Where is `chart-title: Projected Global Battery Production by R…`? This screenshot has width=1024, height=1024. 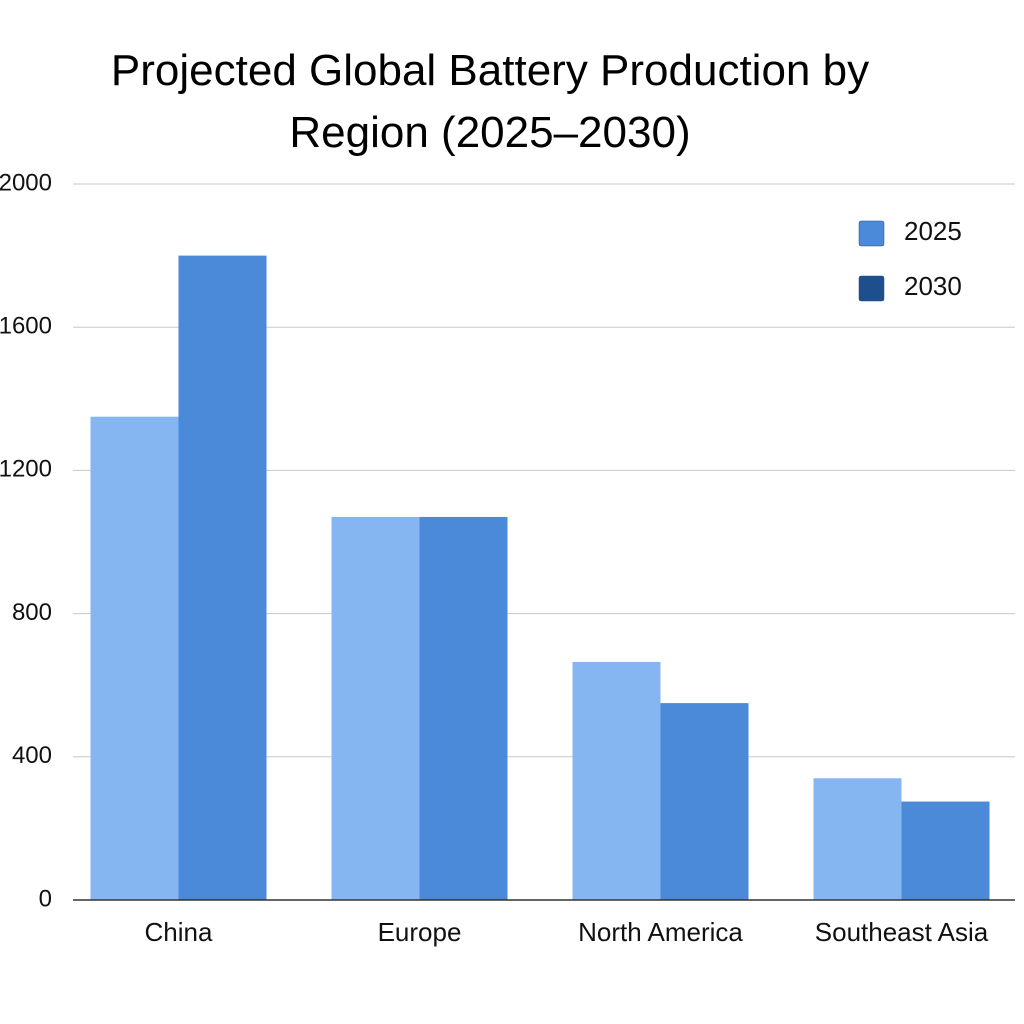 chart-title: Projected Global Battery Production by R… is located at coordinates (490, 101).